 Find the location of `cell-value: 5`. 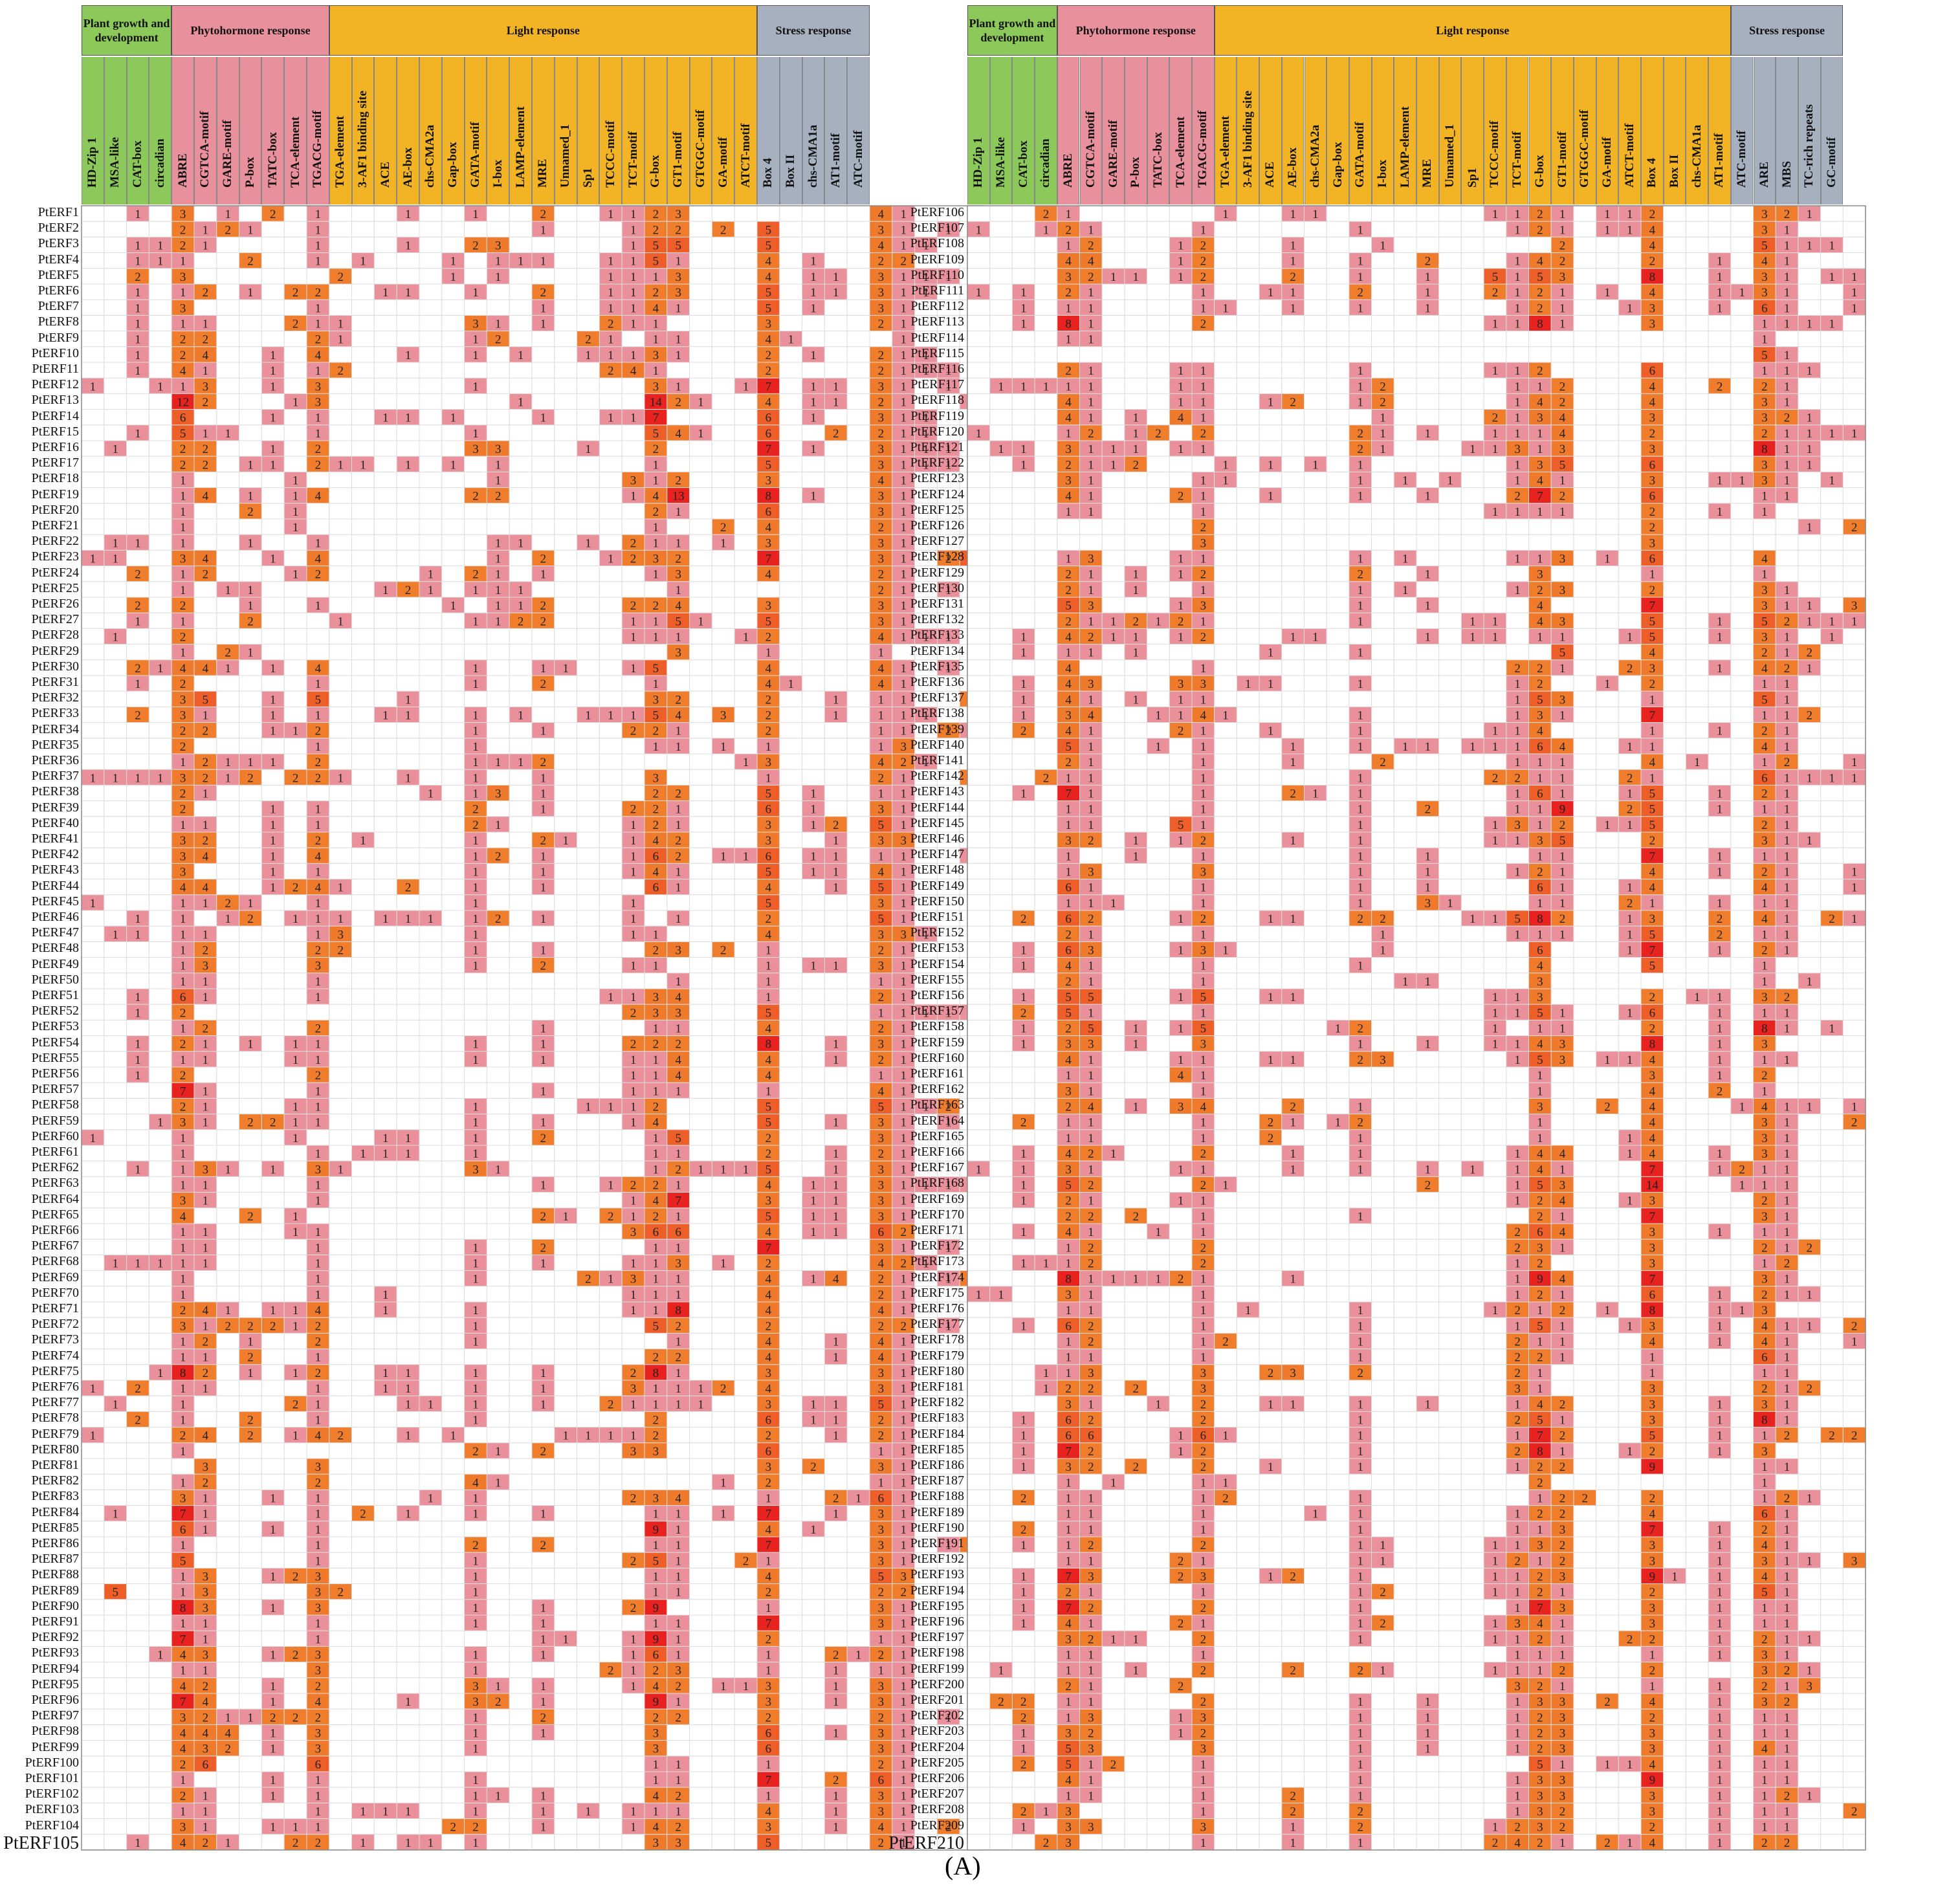

cell-value: 5 is located at coordinates (769, 1013).